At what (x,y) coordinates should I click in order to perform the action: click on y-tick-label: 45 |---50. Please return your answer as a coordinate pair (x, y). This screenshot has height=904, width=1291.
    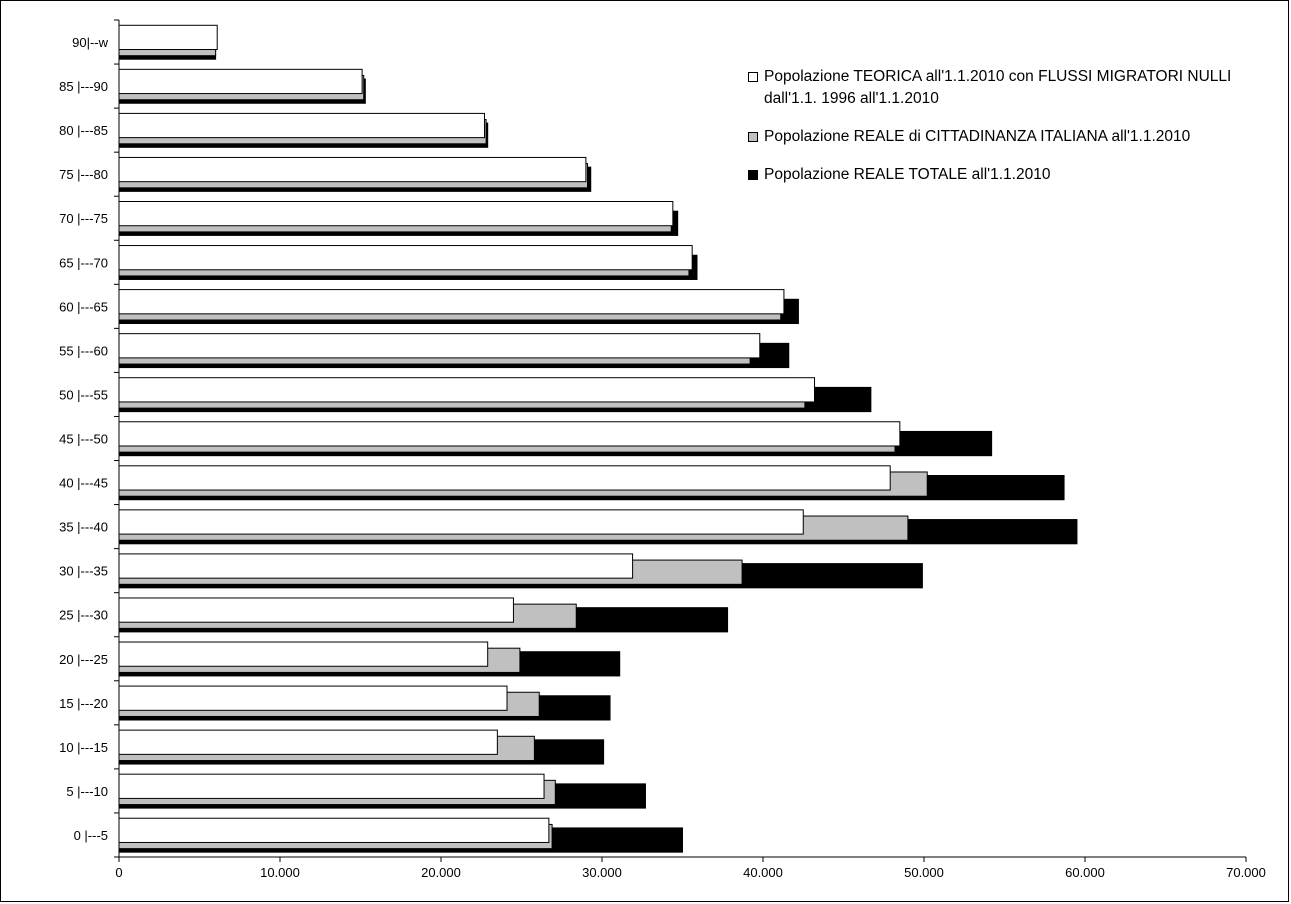
    Looking at the image, I should click on (83, 439).